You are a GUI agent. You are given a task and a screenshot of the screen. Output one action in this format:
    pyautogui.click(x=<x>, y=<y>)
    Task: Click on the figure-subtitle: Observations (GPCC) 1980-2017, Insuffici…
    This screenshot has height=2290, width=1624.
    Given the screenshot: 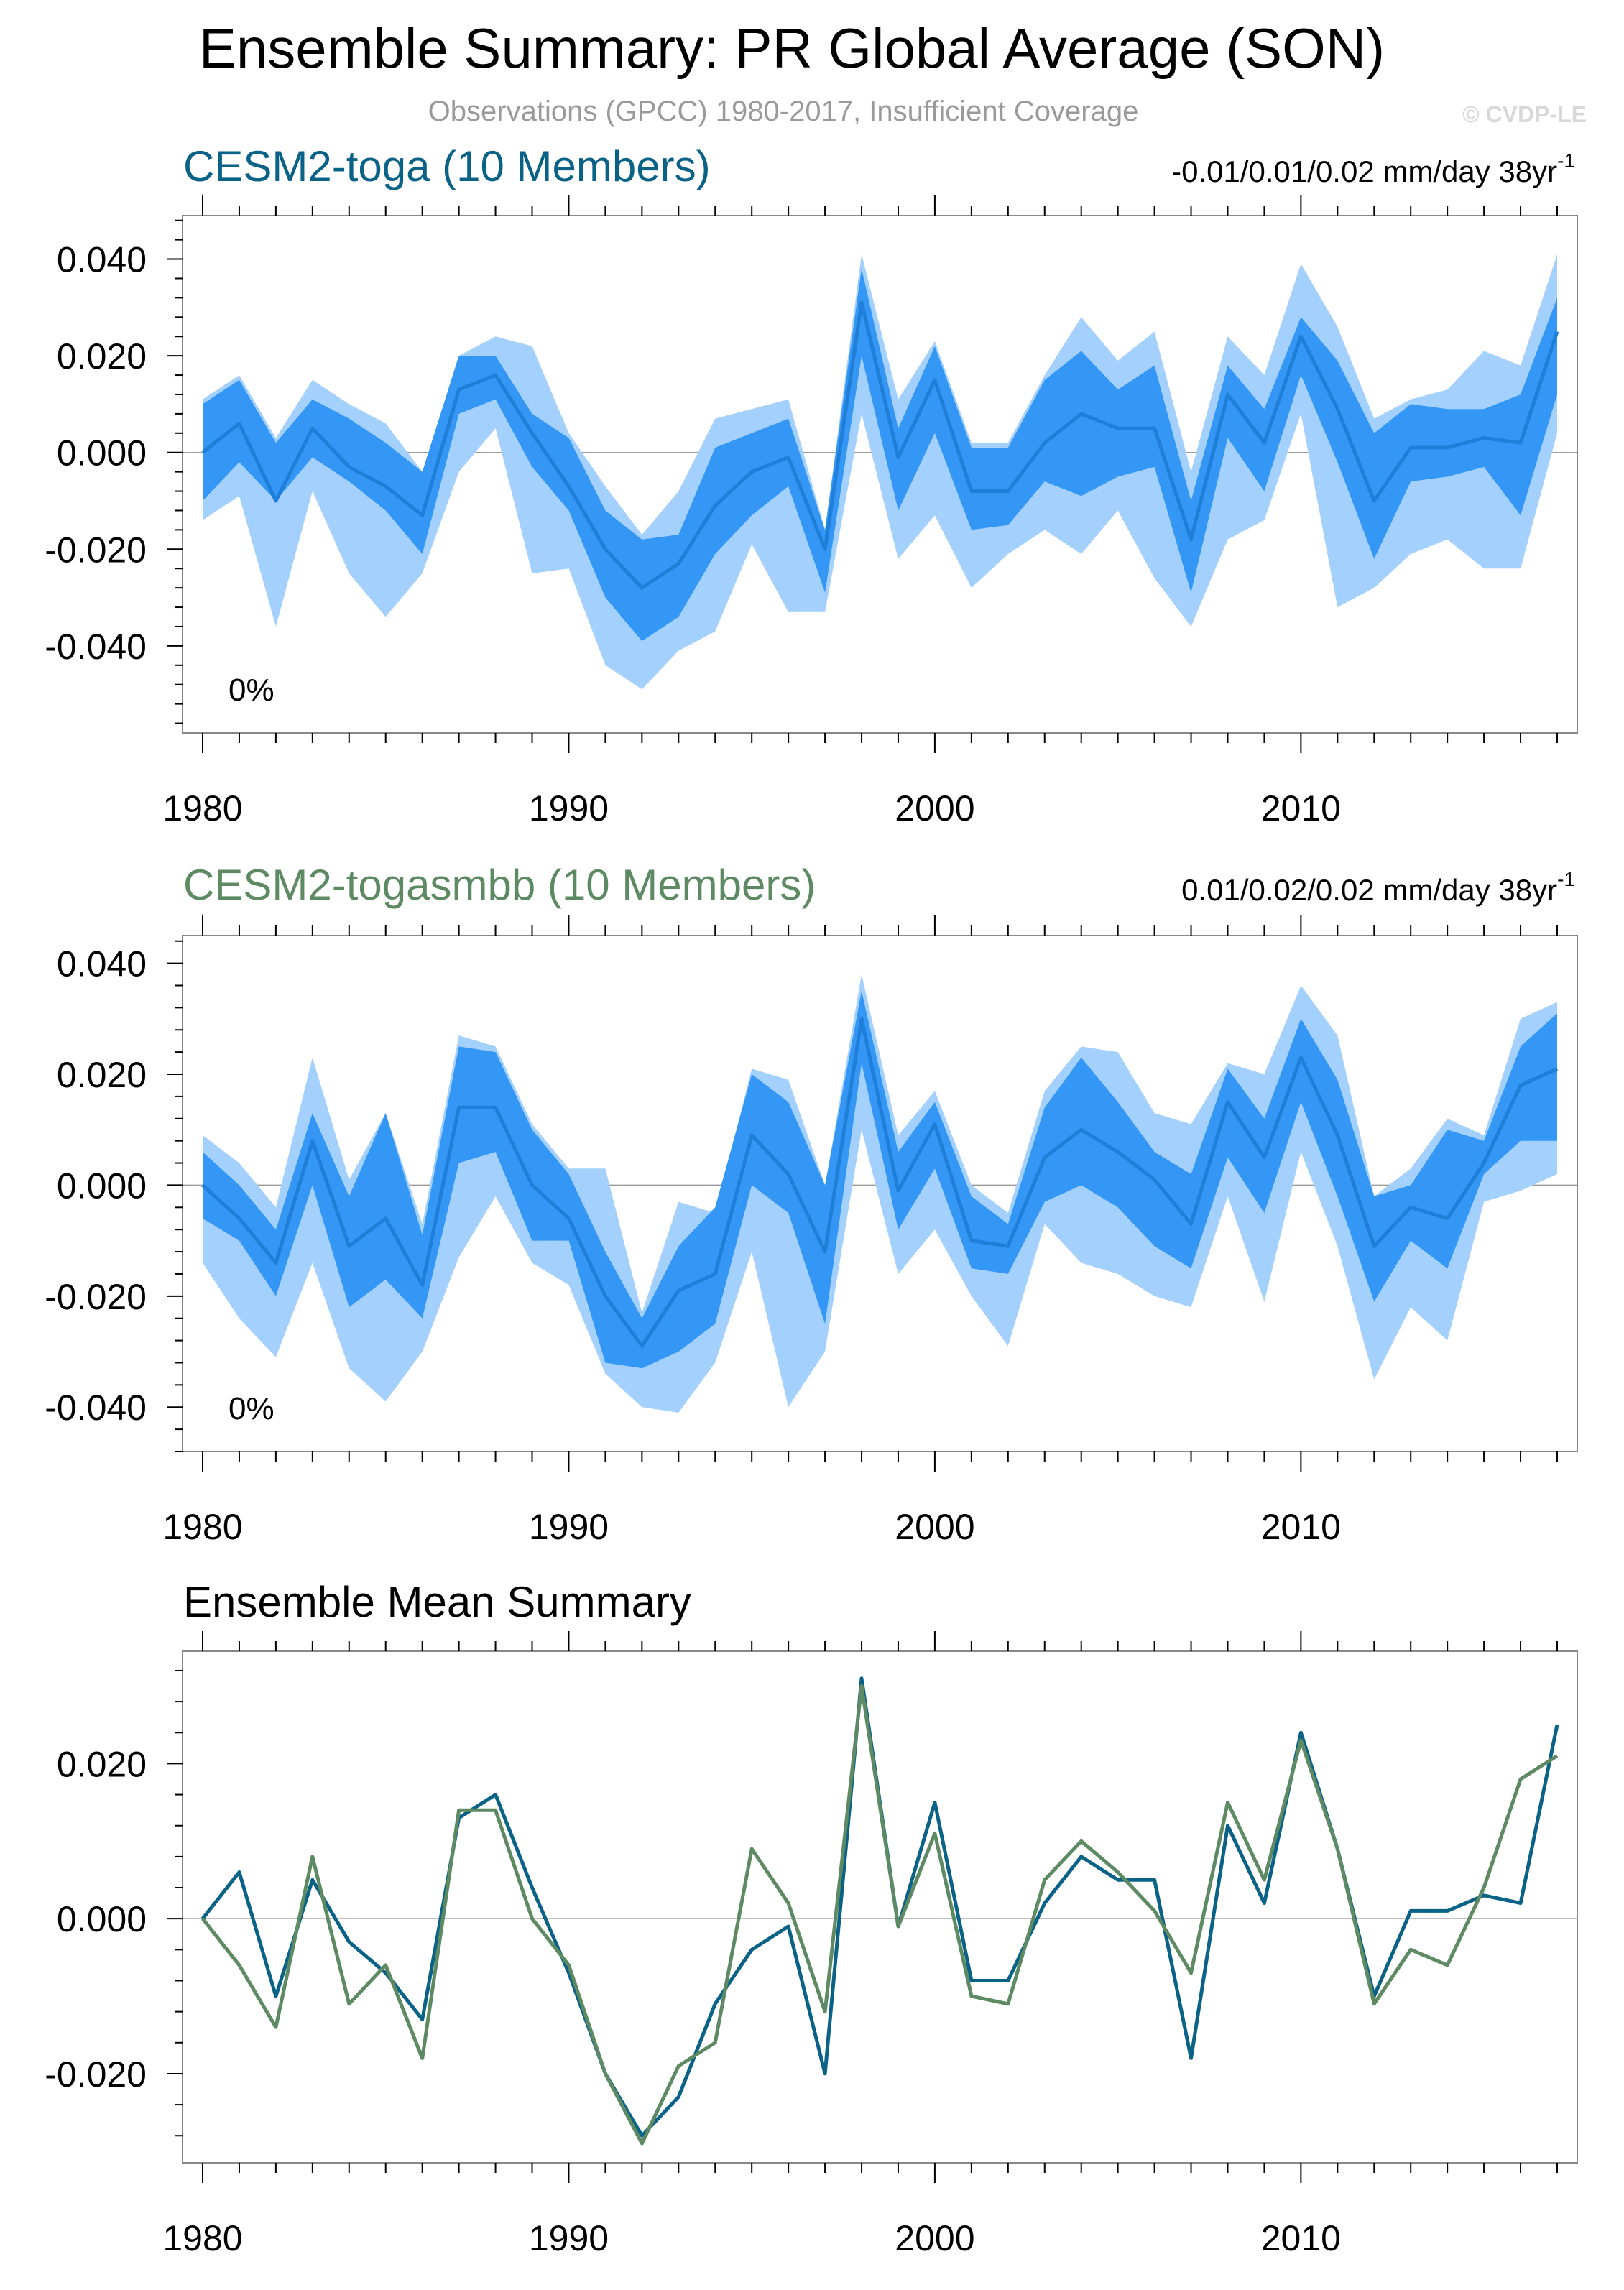 What is the action you would take?
    pyautogui.click(x=783, y=111)
    